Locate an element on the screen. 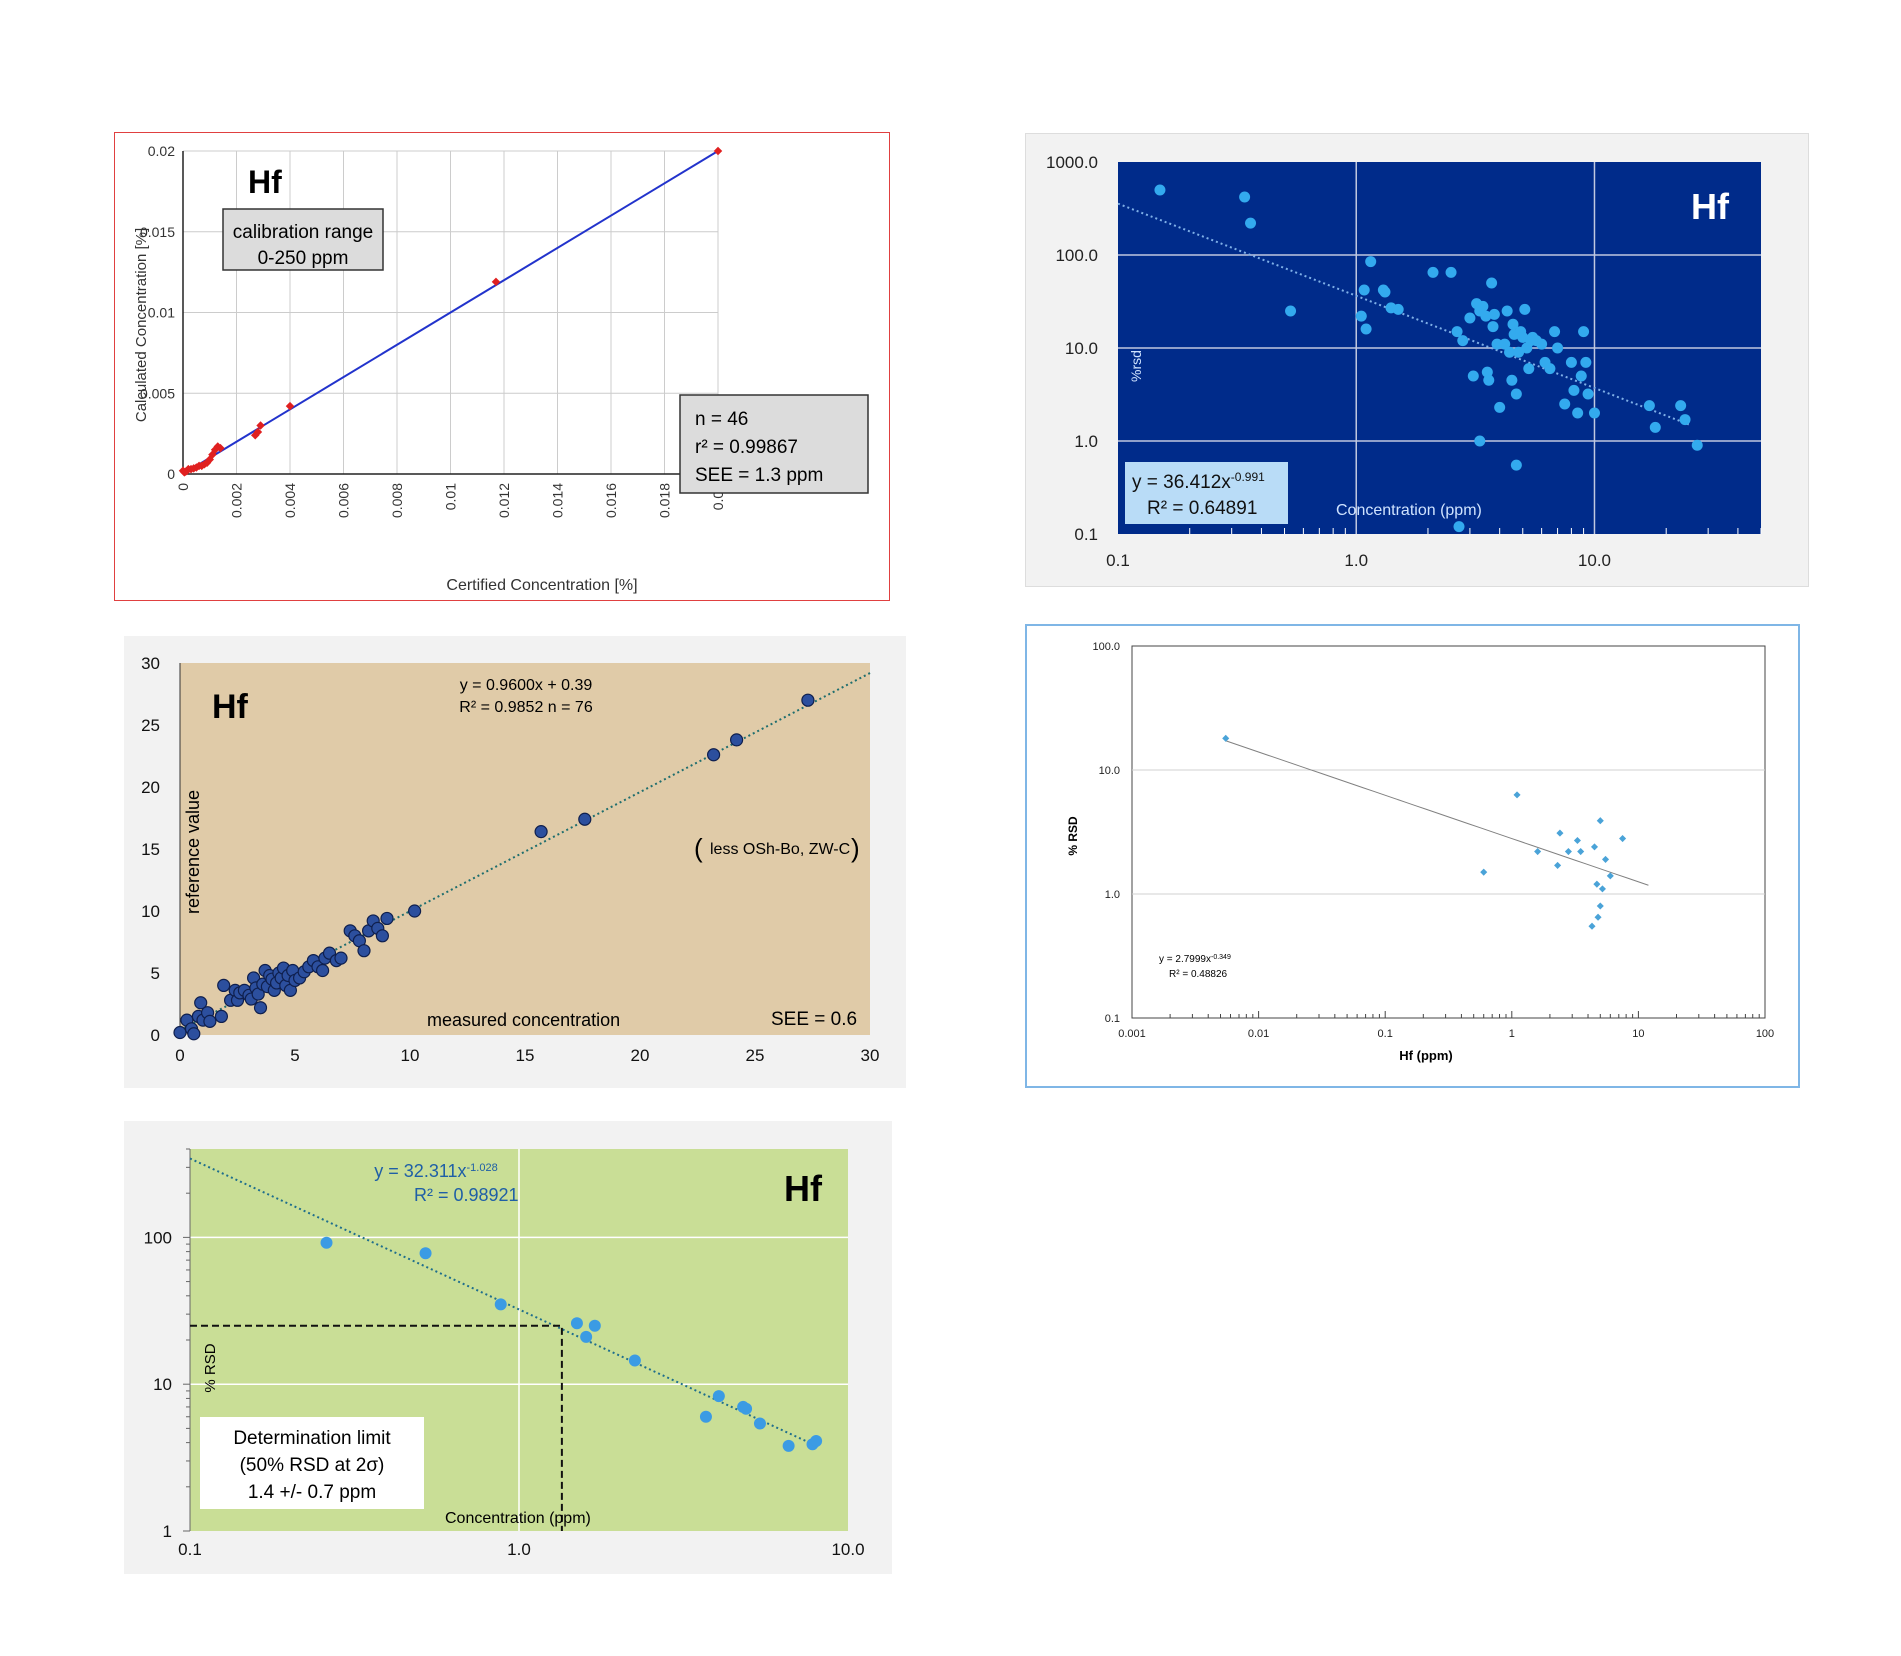 This screenshot has width=1901, height=1656. rsd-white-x-axis-label: Hf (ppm) is located at coordinates (1425, 1055).